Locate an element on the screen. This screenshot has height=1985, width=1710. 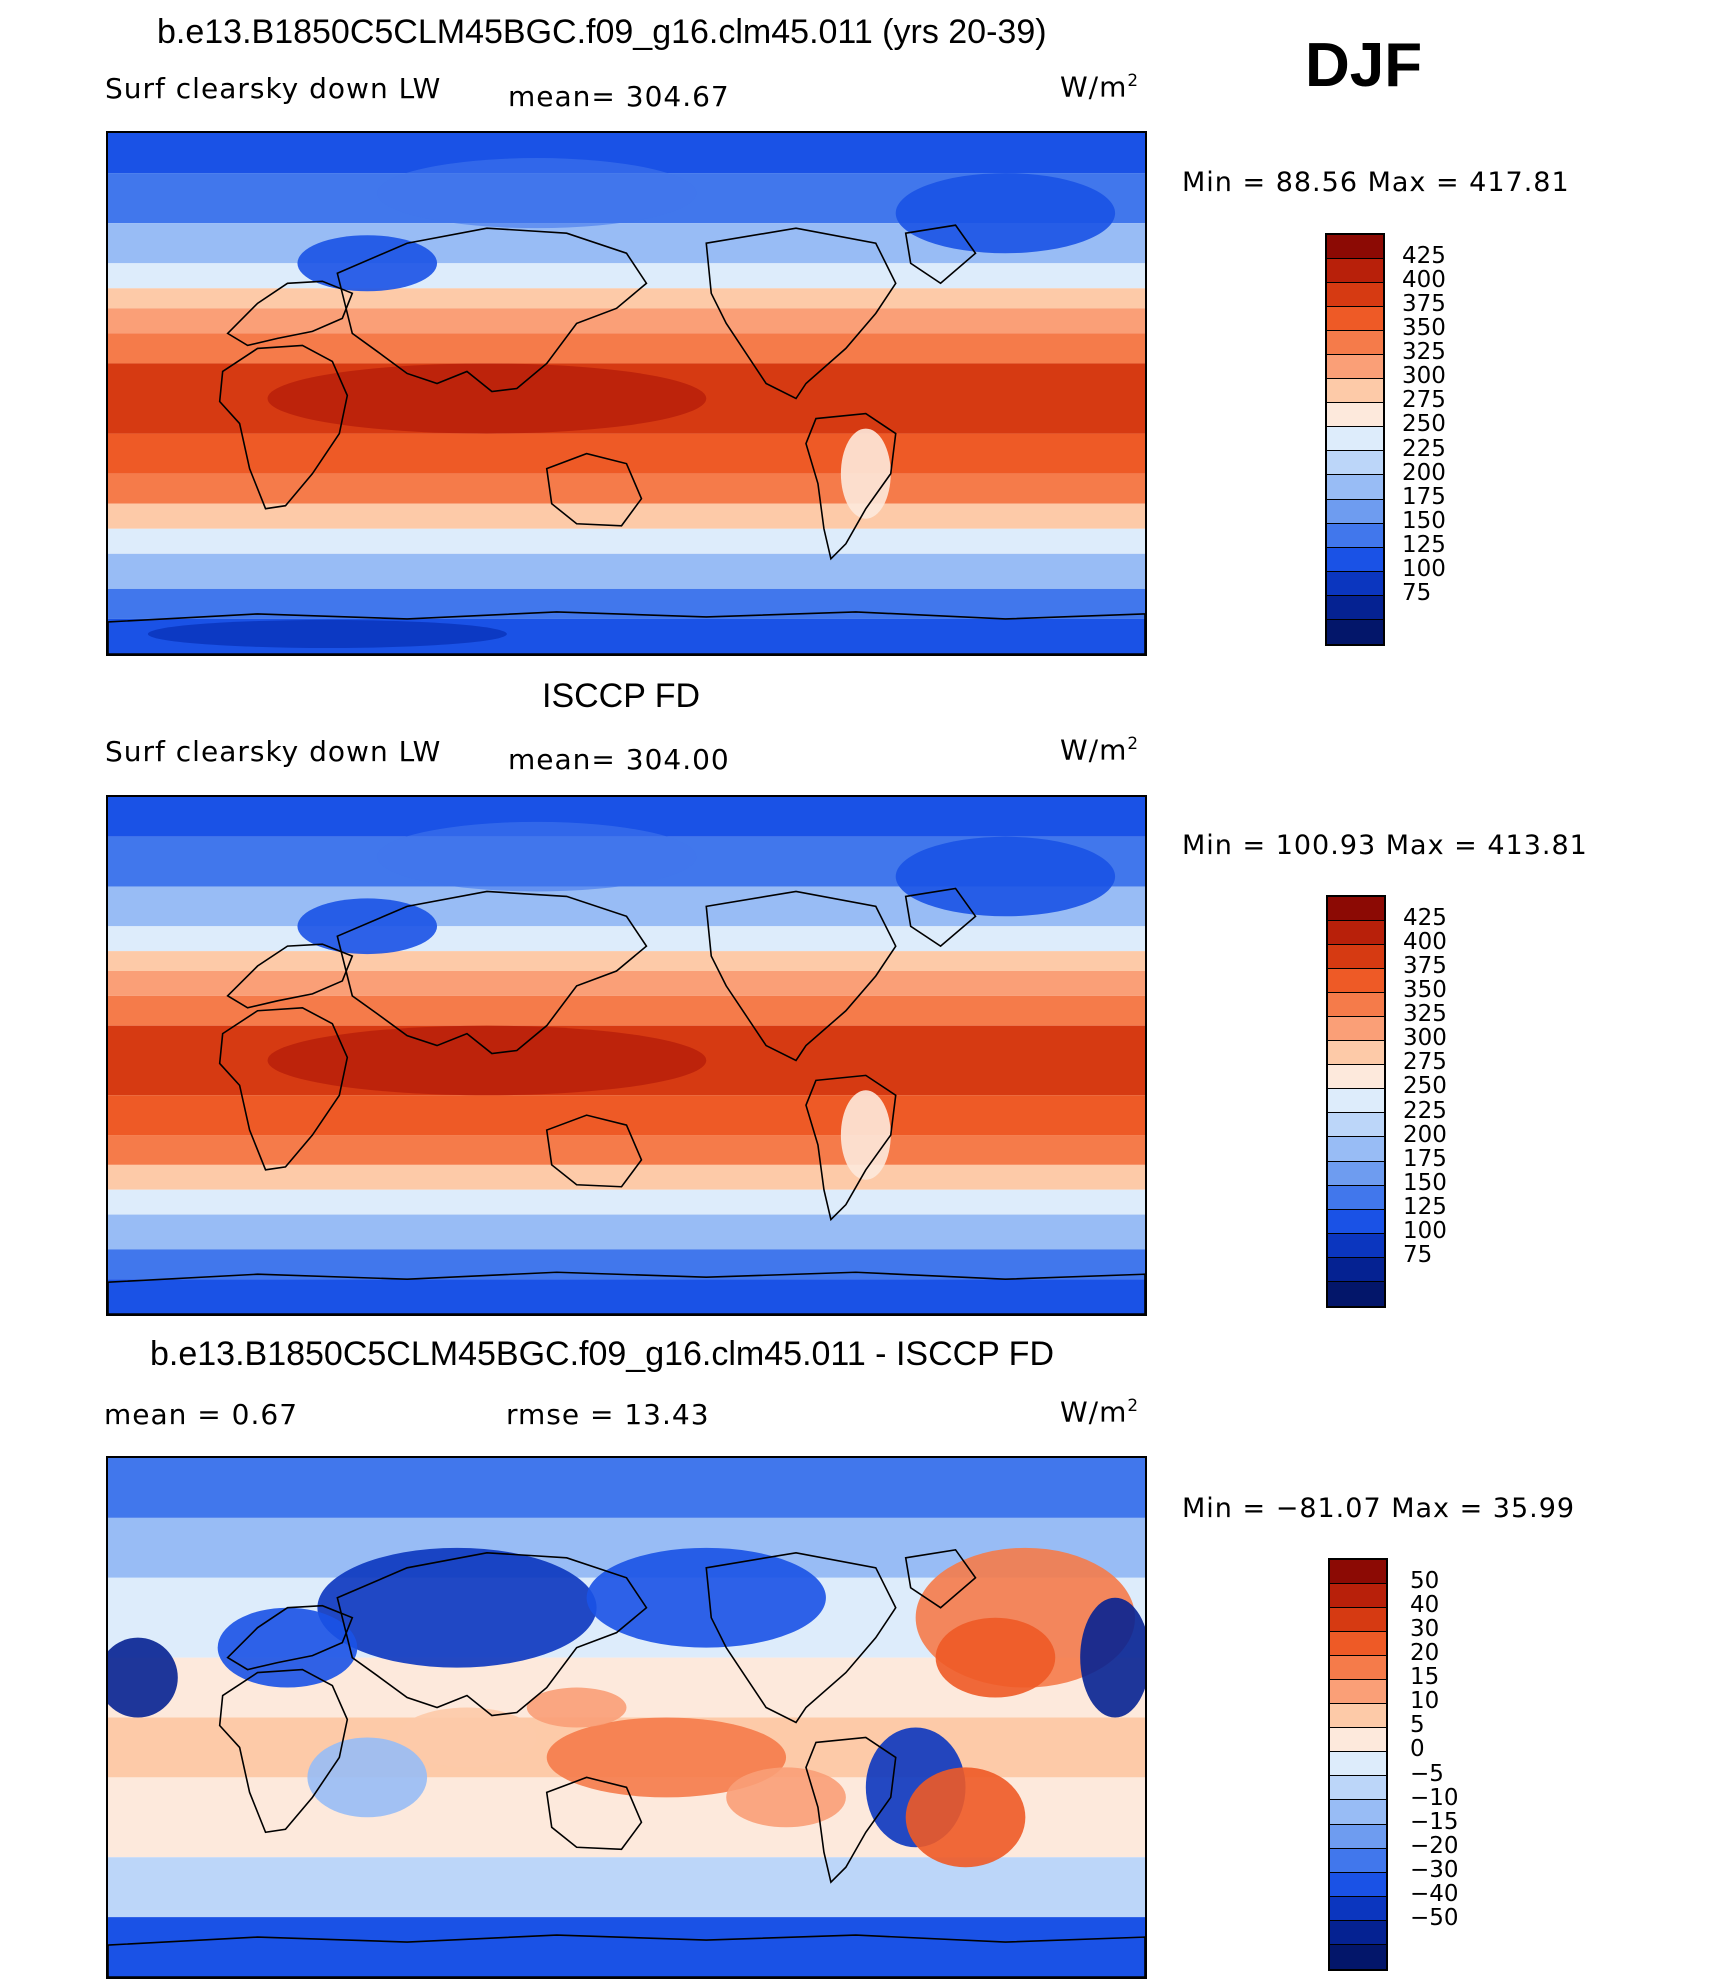
colorbar-tick-label: 350 is located at coordinates (1424, 328).